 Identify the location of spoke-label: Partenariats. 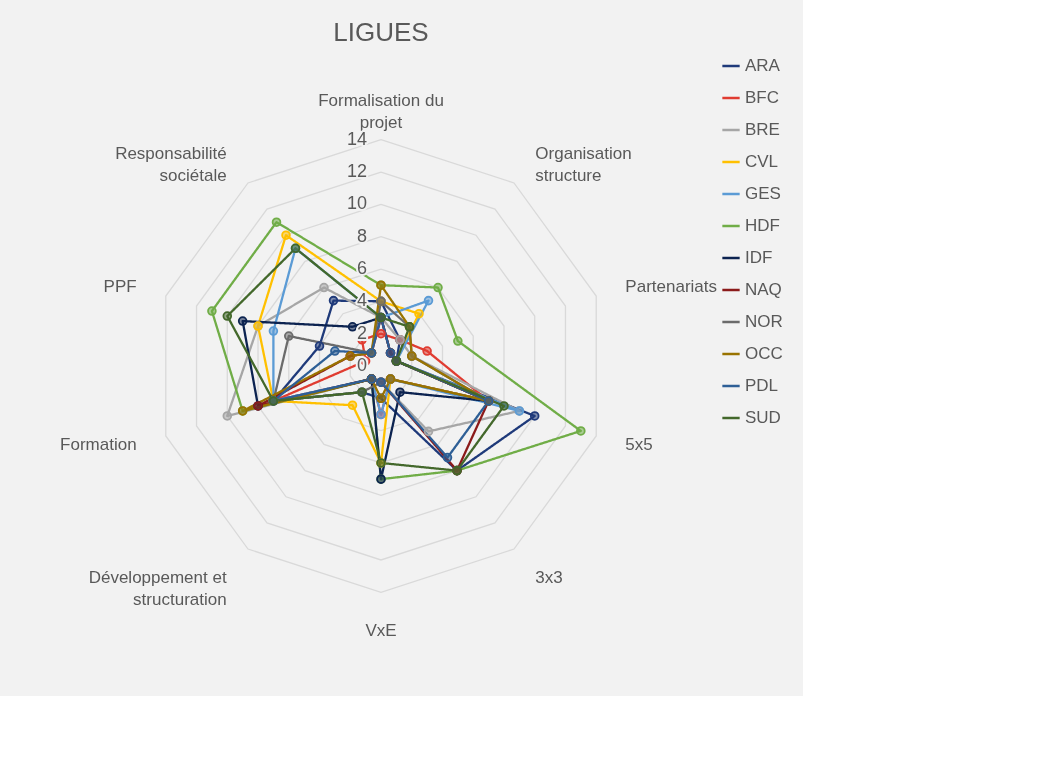
(671, 286).